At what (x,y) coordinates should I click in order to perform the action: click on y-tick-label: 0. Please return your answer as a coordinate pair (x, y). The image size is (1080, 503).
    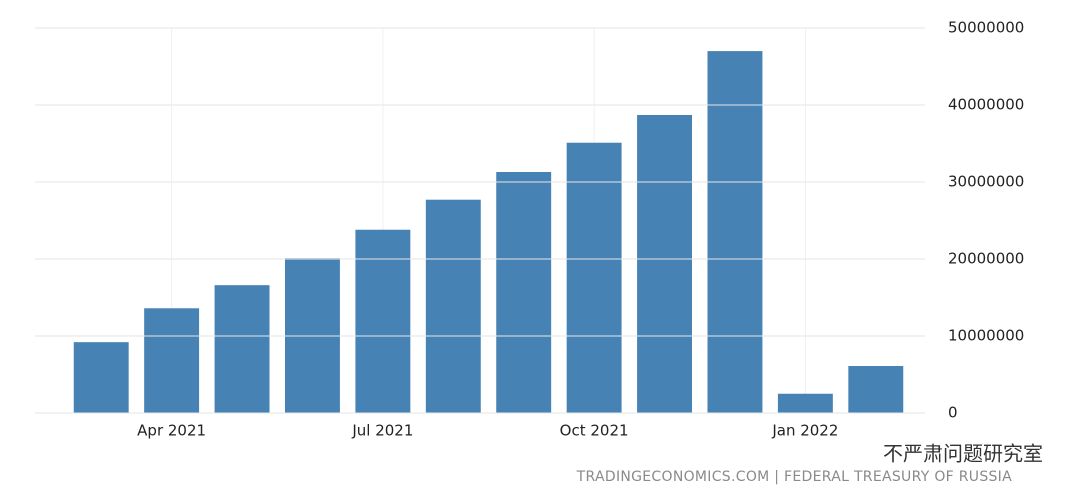
    Looking at the image, I should click on (953, 413).